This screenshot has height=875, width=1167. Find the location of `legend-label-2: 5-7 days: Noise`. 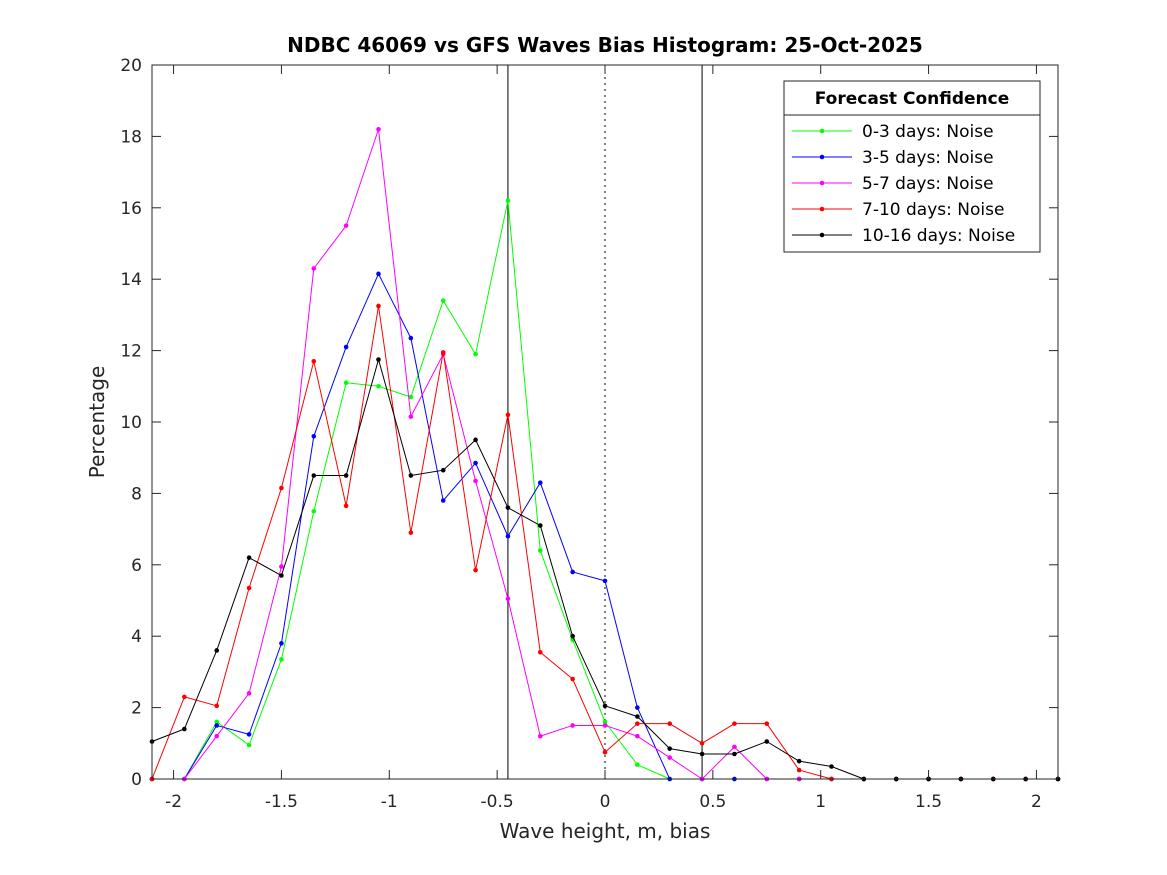

legend-label-2: 5-7 days: Noise is located at coordinates (928, 184).